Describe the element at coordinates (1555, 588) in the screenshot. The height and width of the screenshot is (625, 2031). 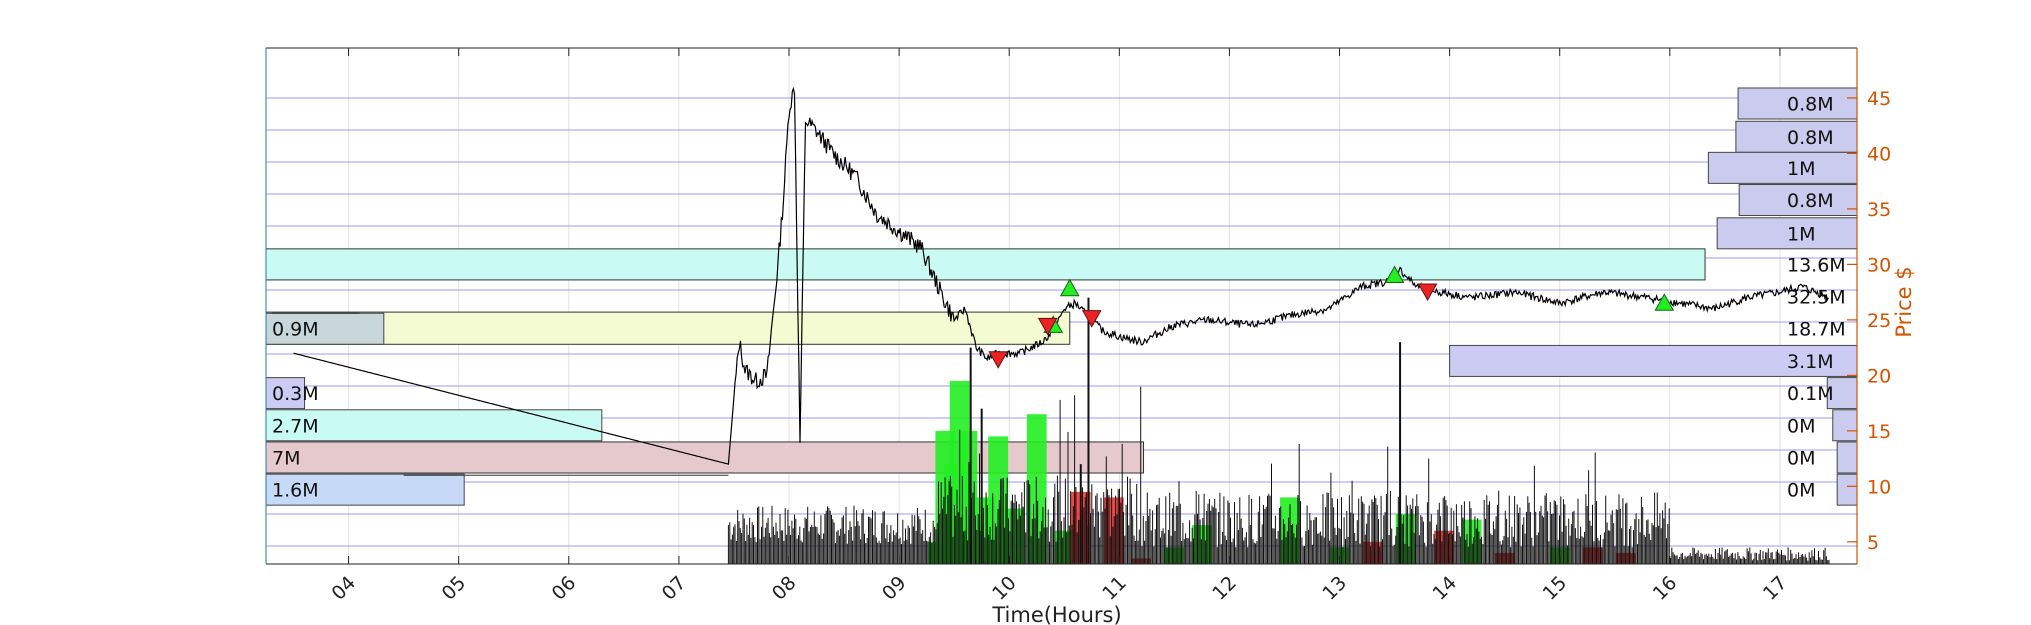
I see `x-tick-label: 15` at that location.